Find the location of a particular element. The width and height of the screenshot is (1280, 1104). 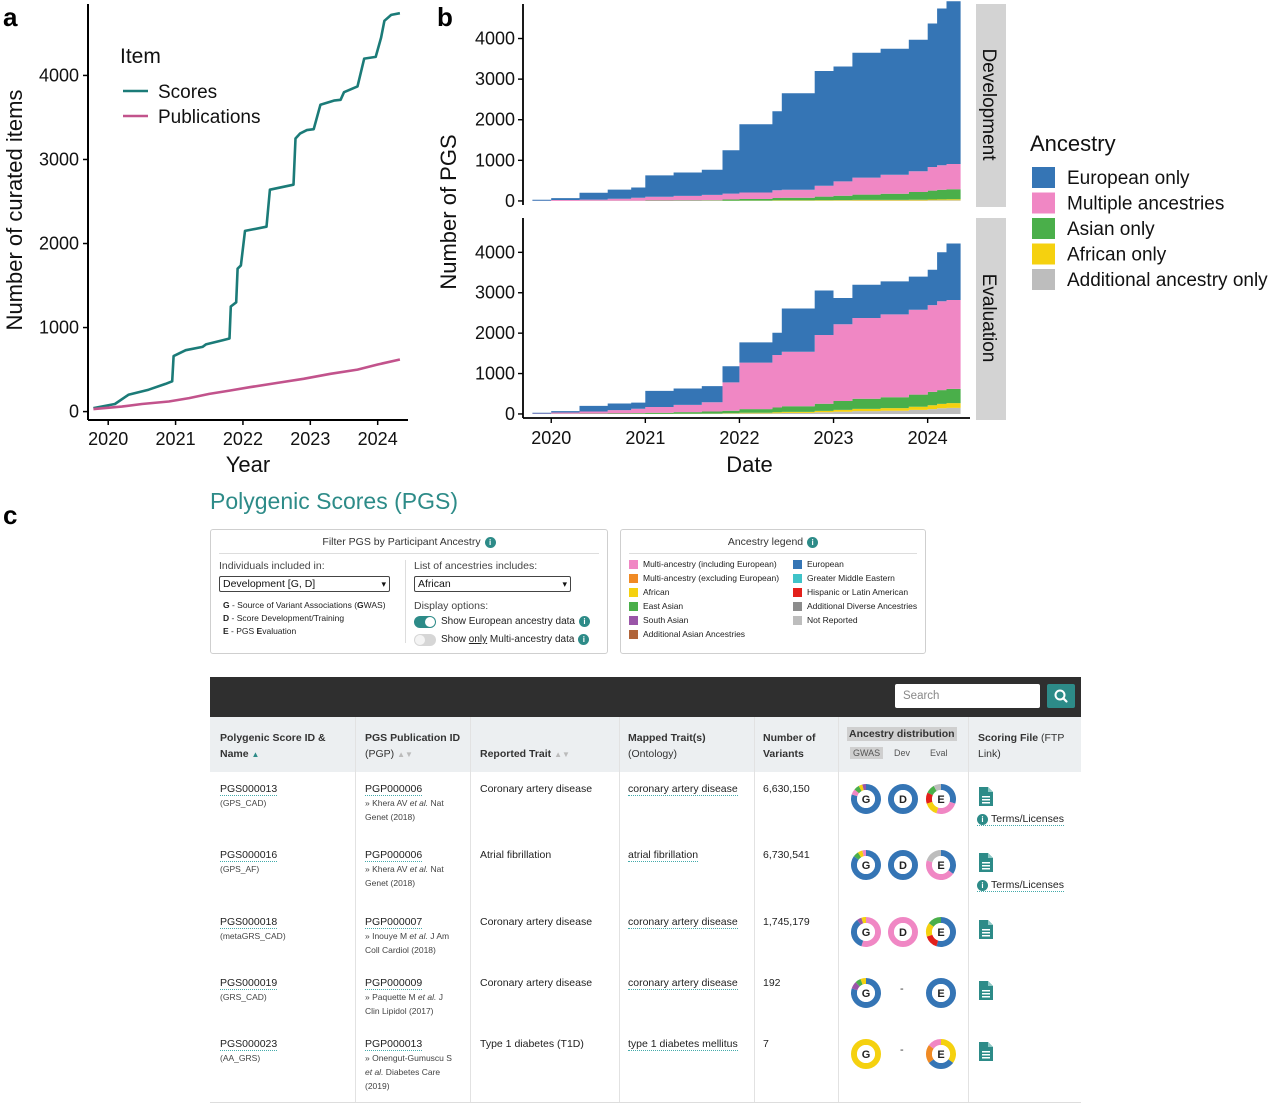

citation-journal: Genet (2018) is located at coordinates (390, 817).